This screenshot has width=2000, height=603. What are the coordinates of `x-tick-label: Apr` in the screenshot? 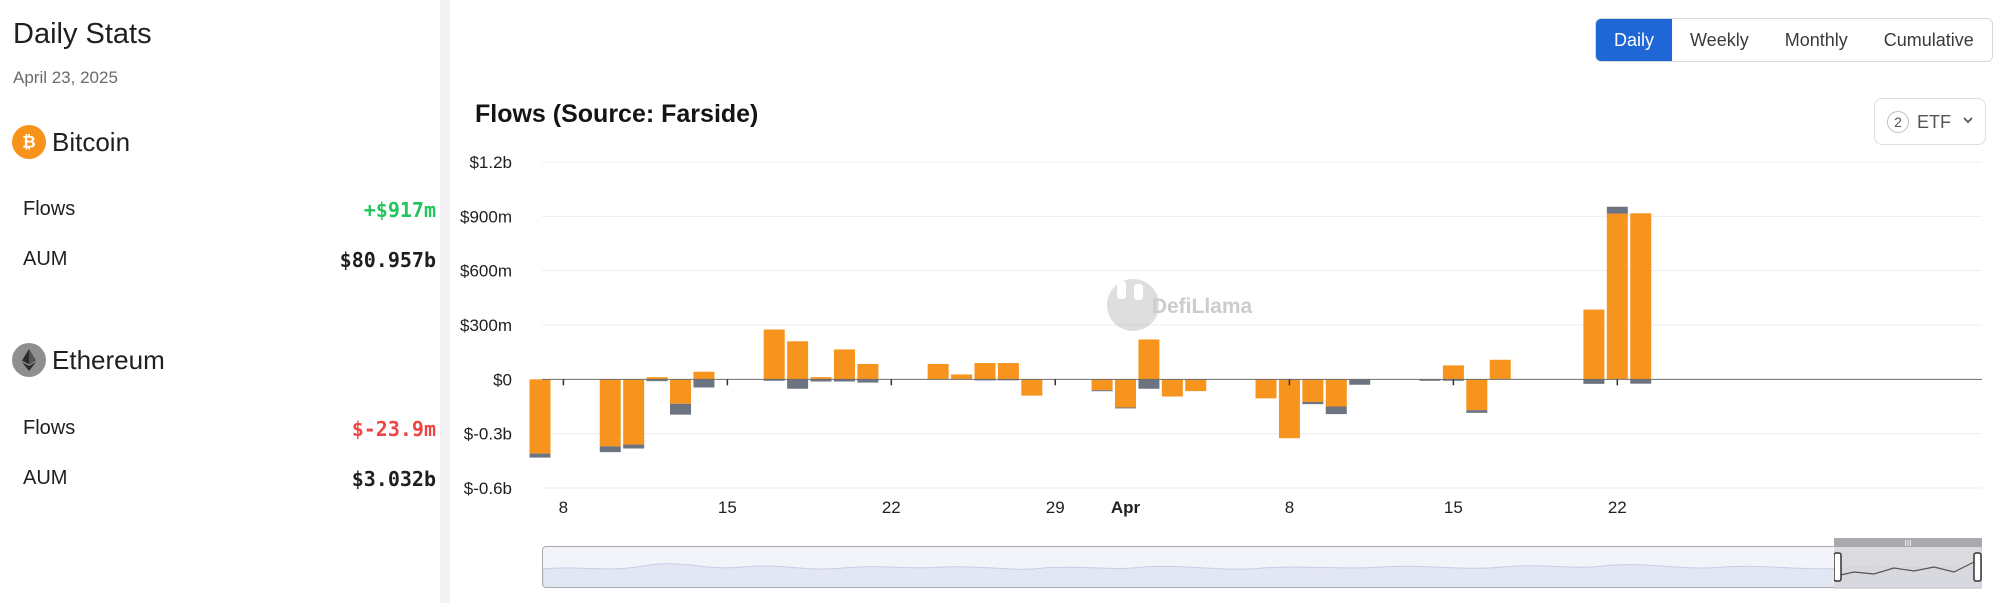 It's located at (1126, 507).